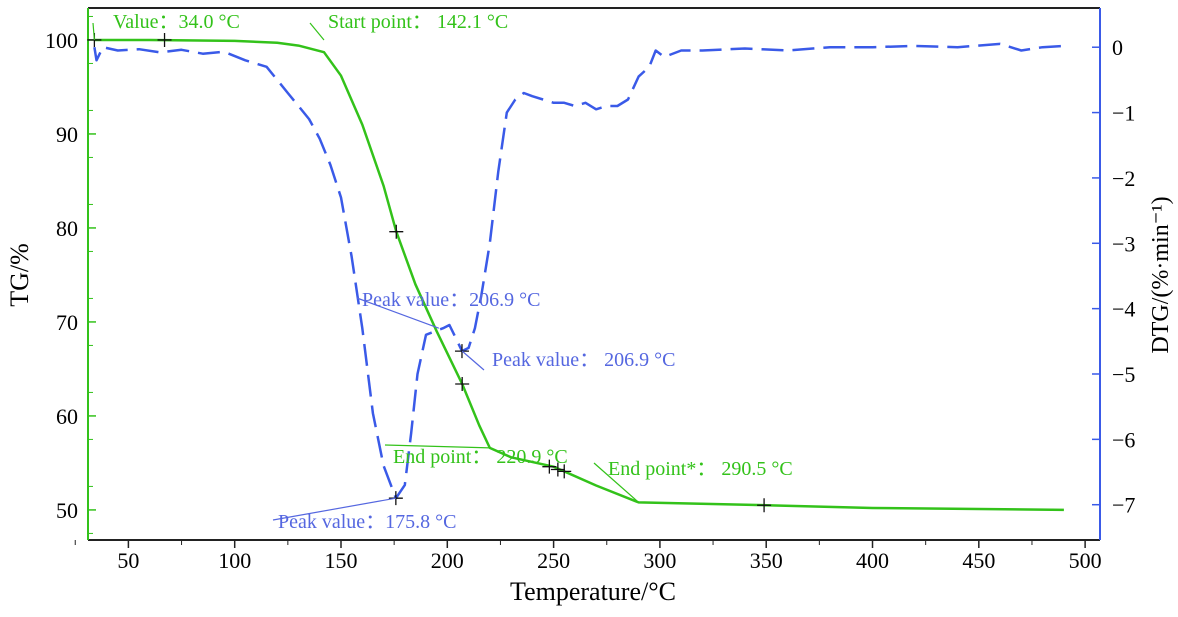 The image size is (1178, 617). Describe the element at coordinates (451, 300) in the screenshot. I see `annotation-label: Peak value：206.9 °C` at that location.